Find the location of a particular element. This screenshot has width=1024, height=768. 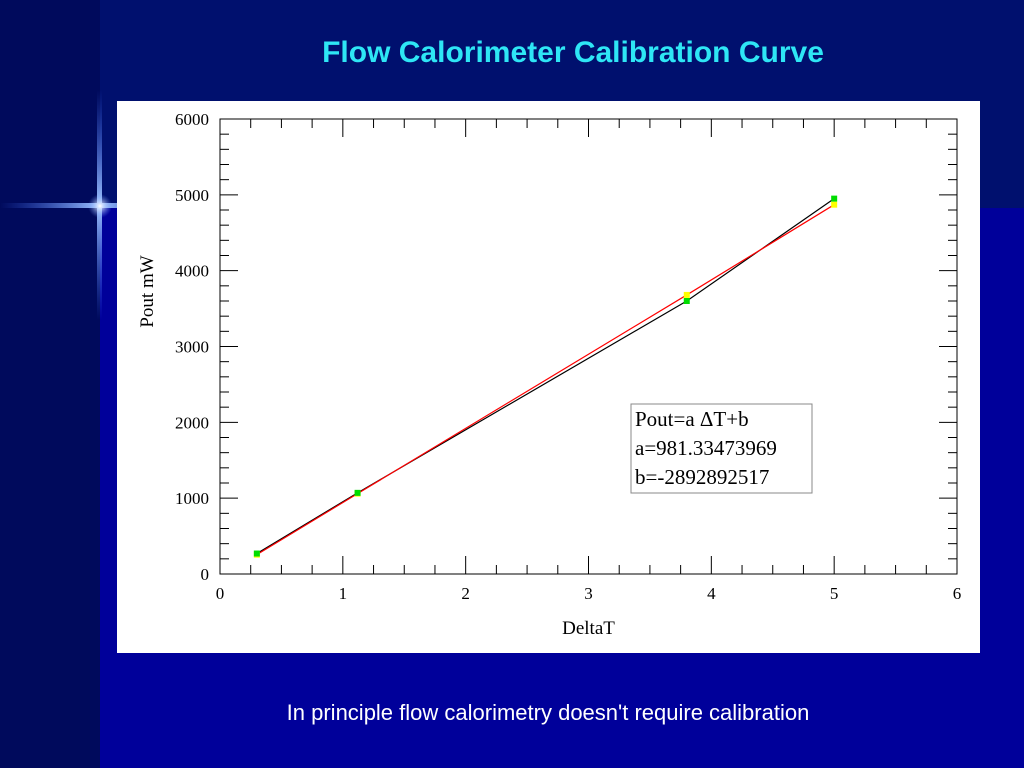

y-tick-label: 3000 is located at coordinates (192, 347).